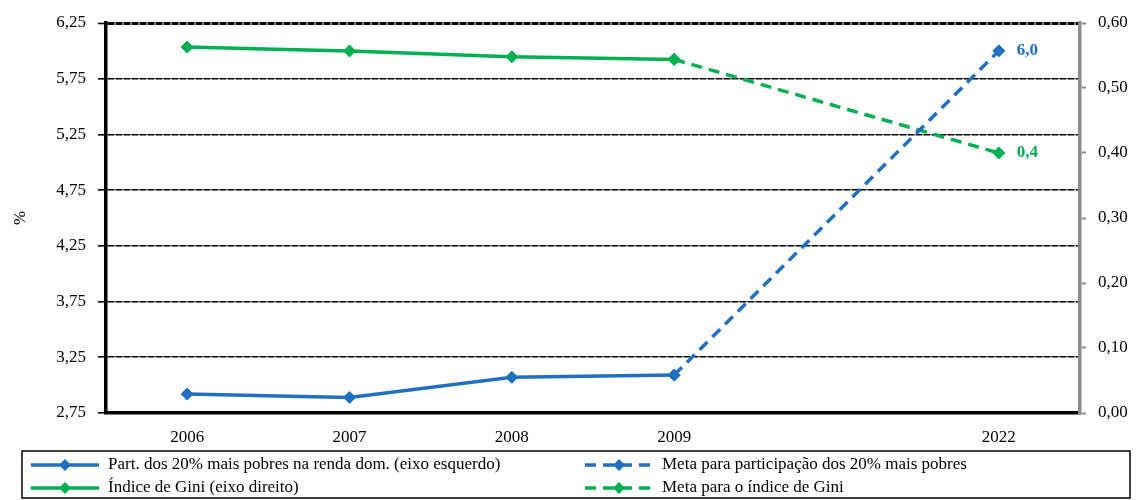  I want to click on y2-tick-label: 0,40, so click(1113, 152).